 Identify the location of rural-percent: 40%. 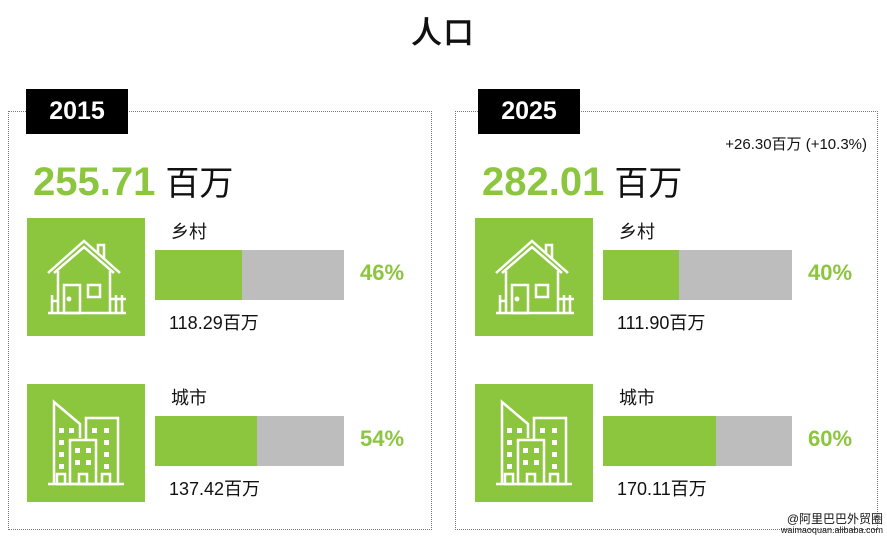
(830, 272).